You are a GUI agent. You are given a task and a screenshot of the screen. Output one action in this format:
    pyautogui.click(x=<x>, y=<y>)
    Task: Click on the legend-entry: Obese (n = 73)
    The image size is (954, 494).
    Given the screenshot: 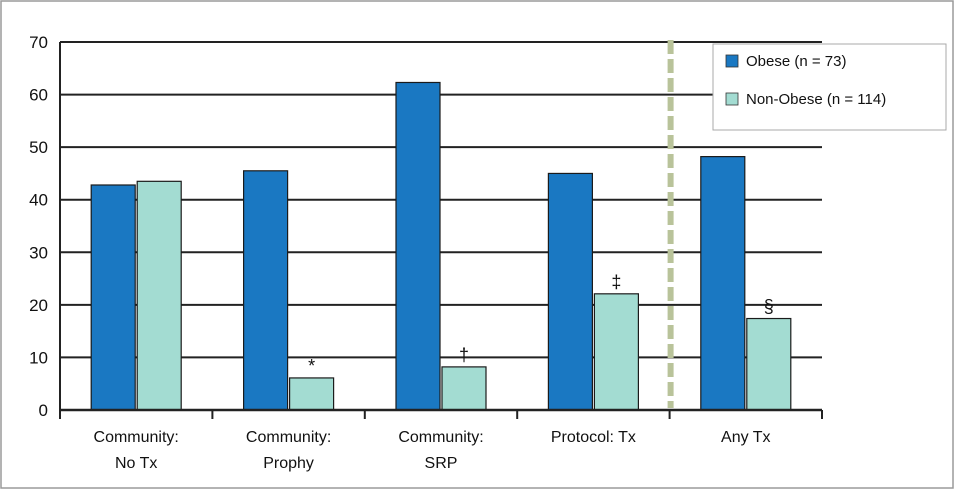 What is the action you would take?
    pyautogui.click(x=796, y=61)
    